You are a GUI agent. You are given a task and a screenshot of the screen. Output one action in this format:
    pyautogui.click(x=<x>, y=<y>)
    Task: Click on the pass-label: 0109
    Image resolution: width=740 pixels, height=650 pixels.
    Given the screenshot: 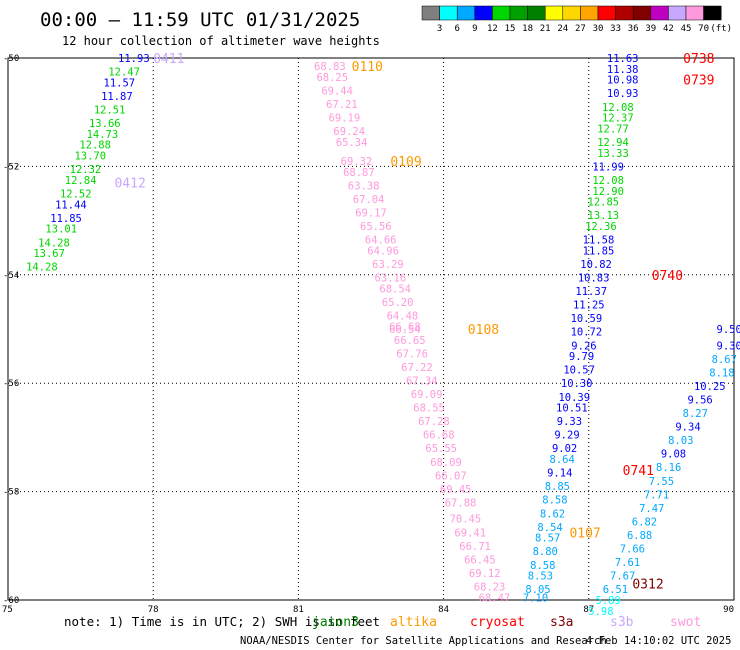 What is the action you would take?
    pyautogui.click(x=405, y=162)
    